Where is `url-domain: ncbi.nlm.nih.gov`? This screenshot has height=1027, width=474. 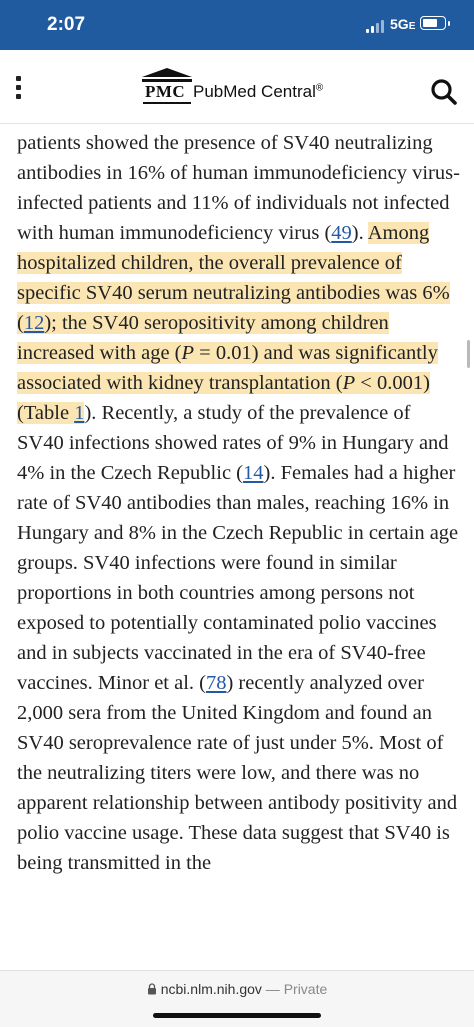
url-domain: ncbi.nlm.nih.gov is located at coordinates (211, 989).